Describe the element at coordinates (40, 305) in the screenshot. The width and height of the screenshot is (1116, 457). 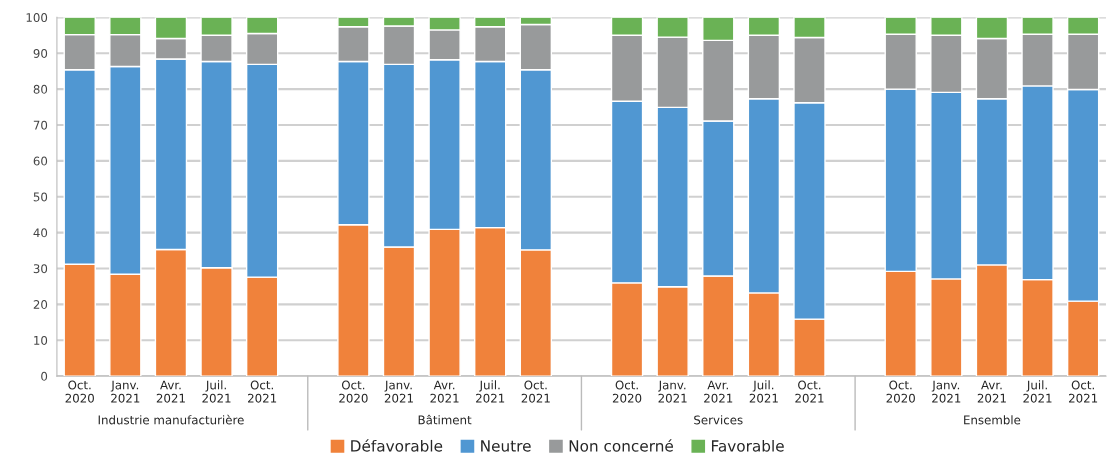
I see `y-tick-label: 20` at that location.